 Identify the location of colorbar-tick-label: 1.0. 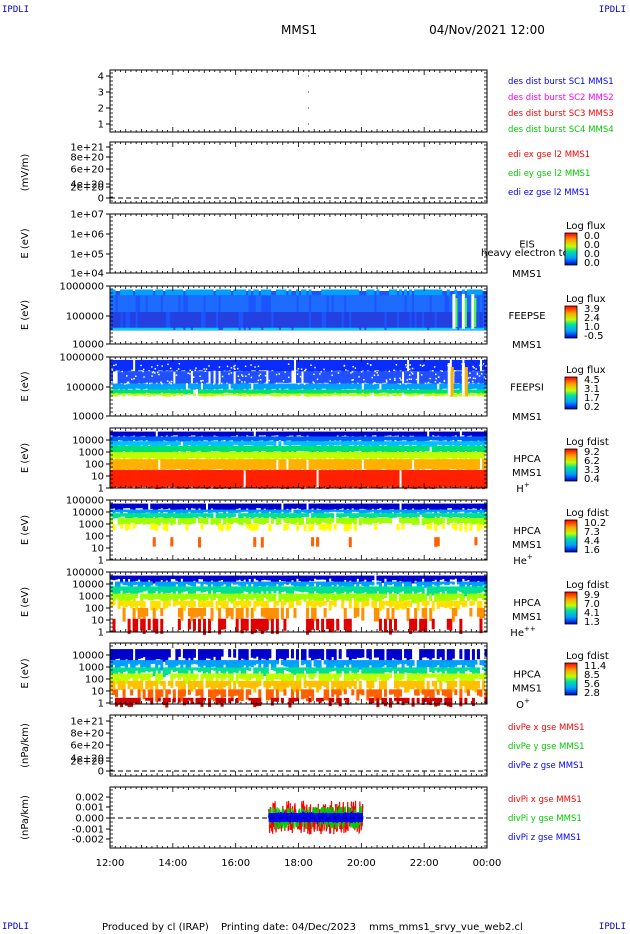
(592, 327).